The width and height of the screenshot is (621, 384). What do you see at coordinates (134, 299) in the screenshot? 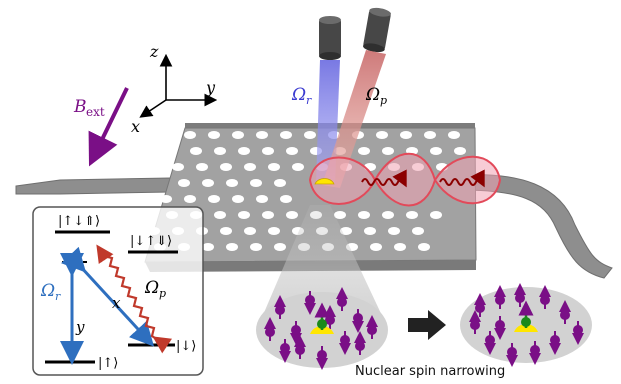
I see `omega-p-transition-arrow` at bounding box center [134, 299].